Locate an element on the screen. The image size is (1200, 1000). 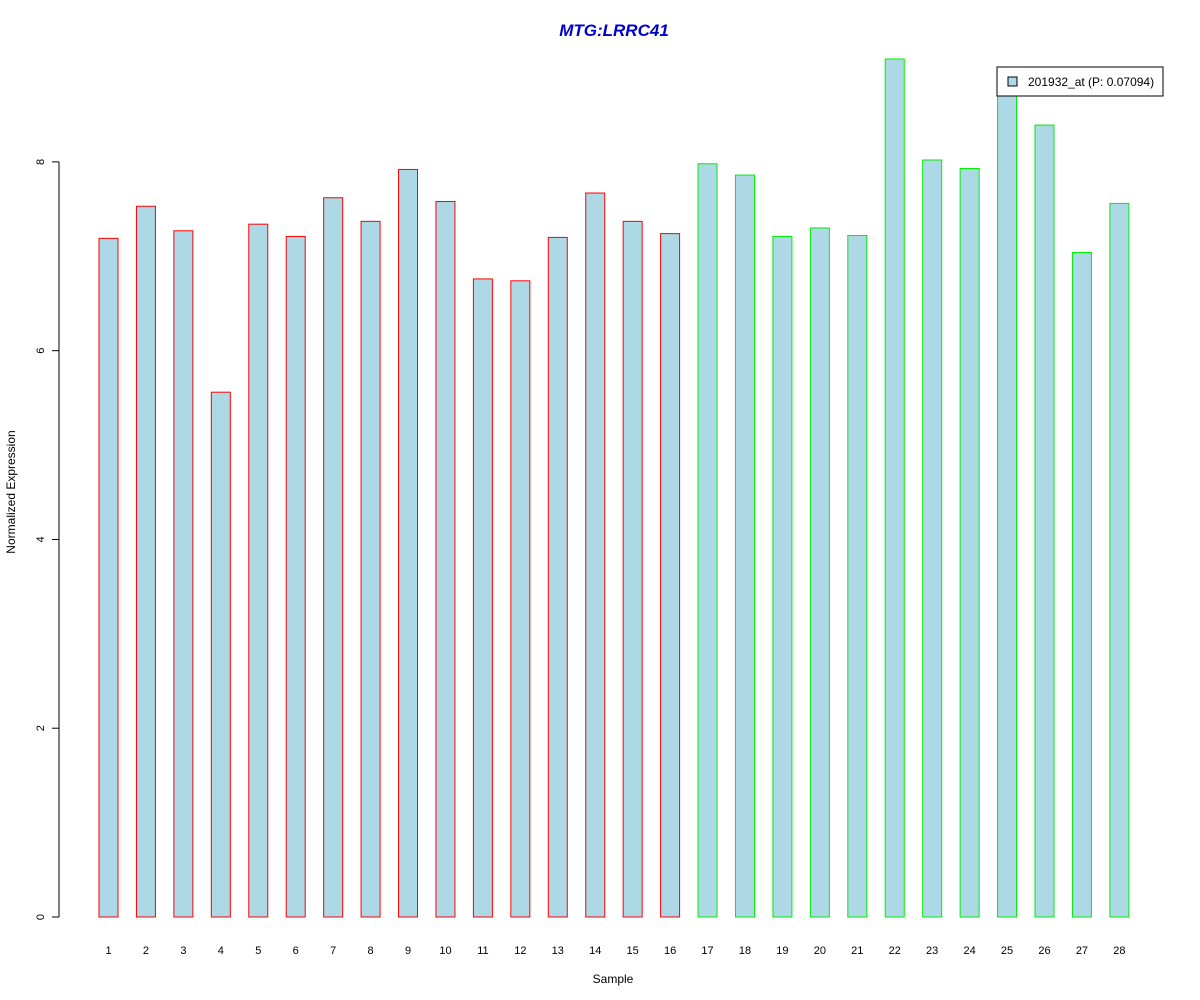
chart-title: MTG:LRRC41 is located at coordinates (614, 30).